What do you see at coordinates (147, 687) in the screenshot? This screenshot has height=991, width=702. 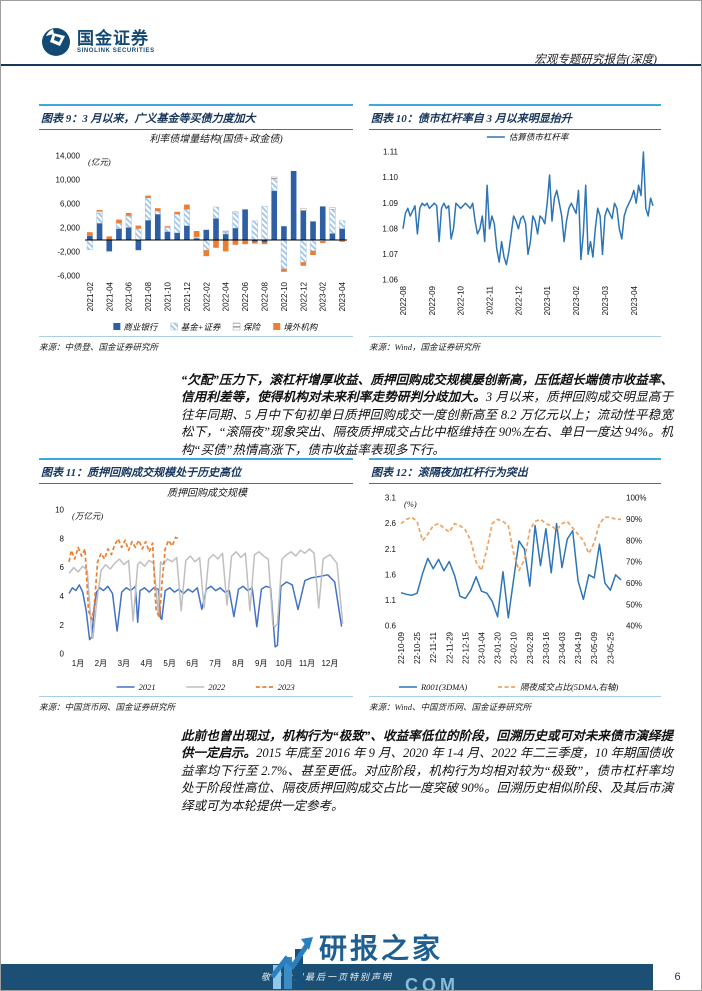 I see `svg-text: 2021` at bounding box center [147, 687].